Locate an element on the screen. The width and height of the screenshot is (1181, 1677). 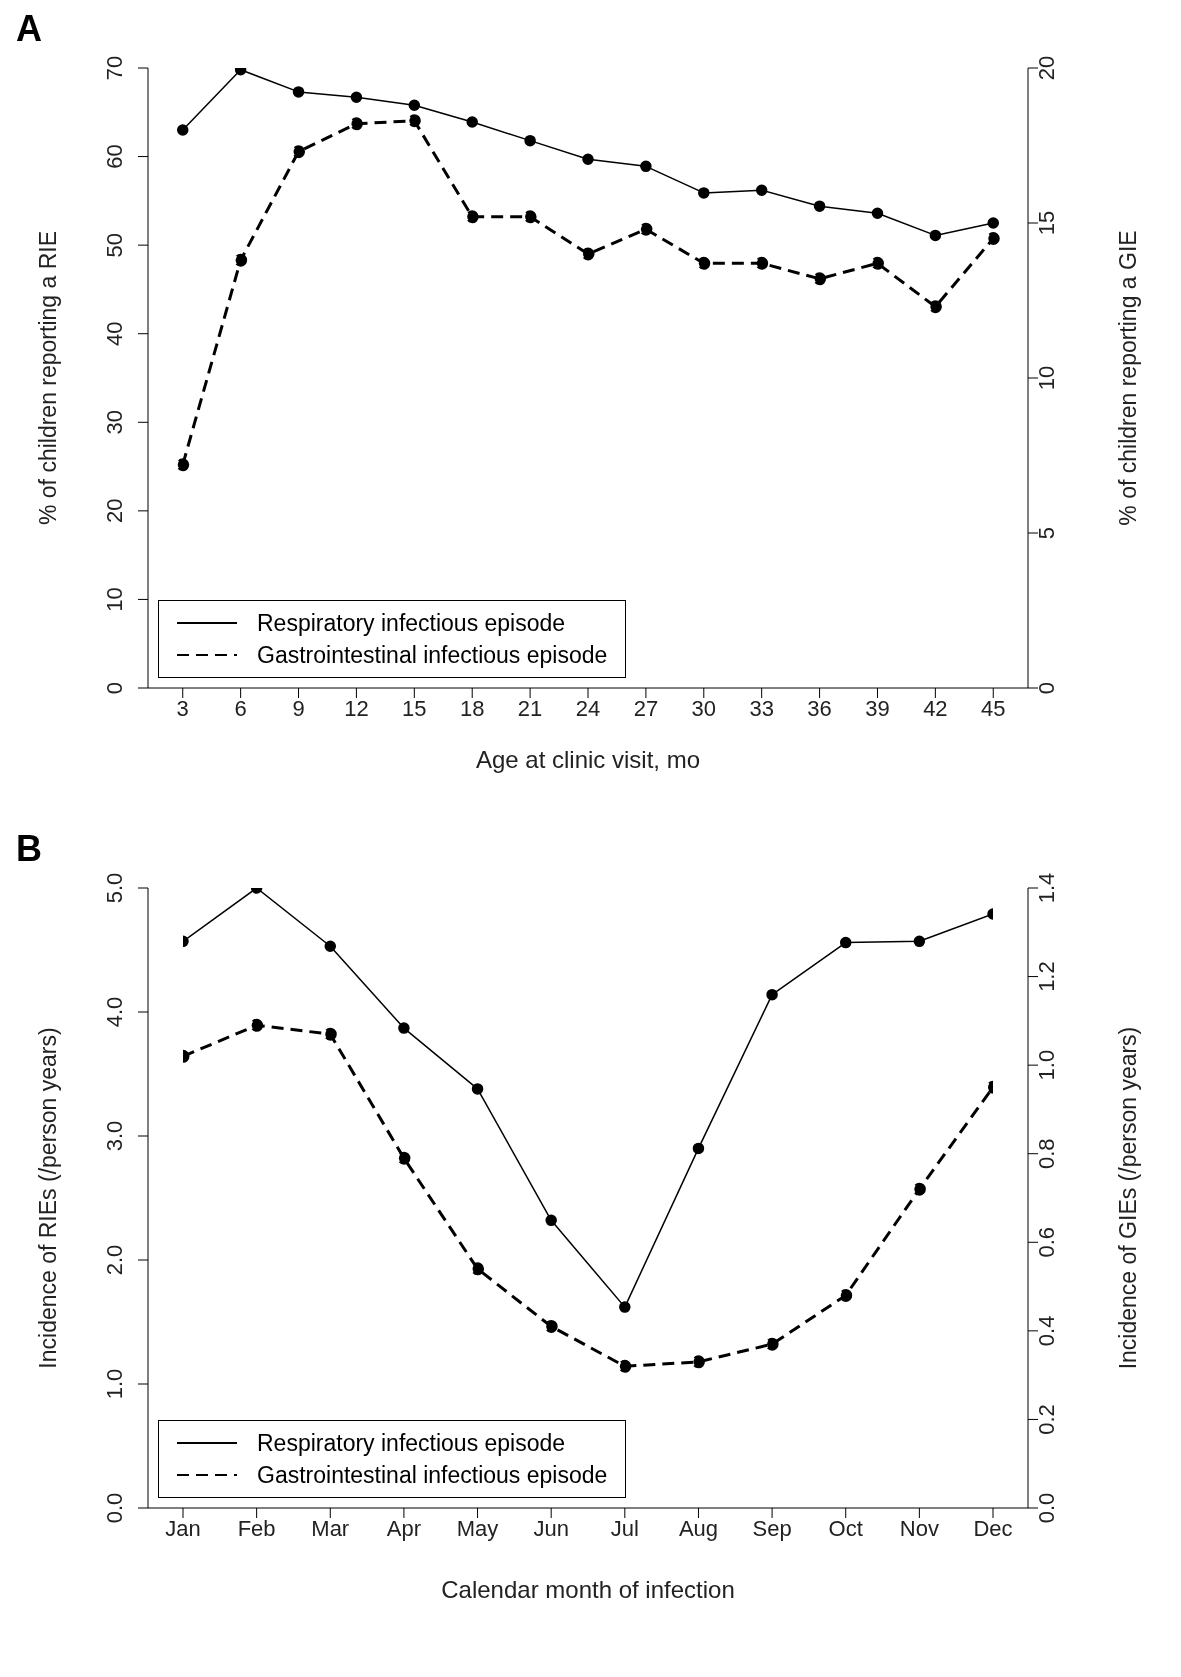
x-tick-label: 21 is located at coordinates (530, 708).